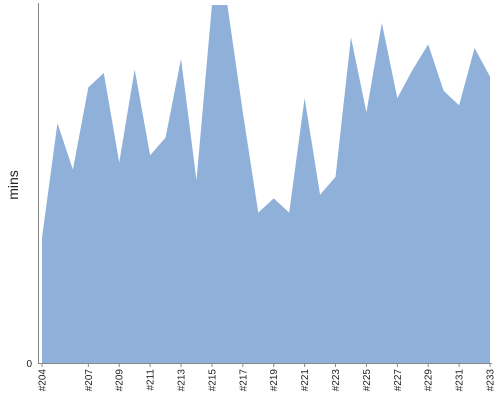 The width and height of the screenshot is (500, 400). I want to click on x-tick-label: #204, so click(43, 380).